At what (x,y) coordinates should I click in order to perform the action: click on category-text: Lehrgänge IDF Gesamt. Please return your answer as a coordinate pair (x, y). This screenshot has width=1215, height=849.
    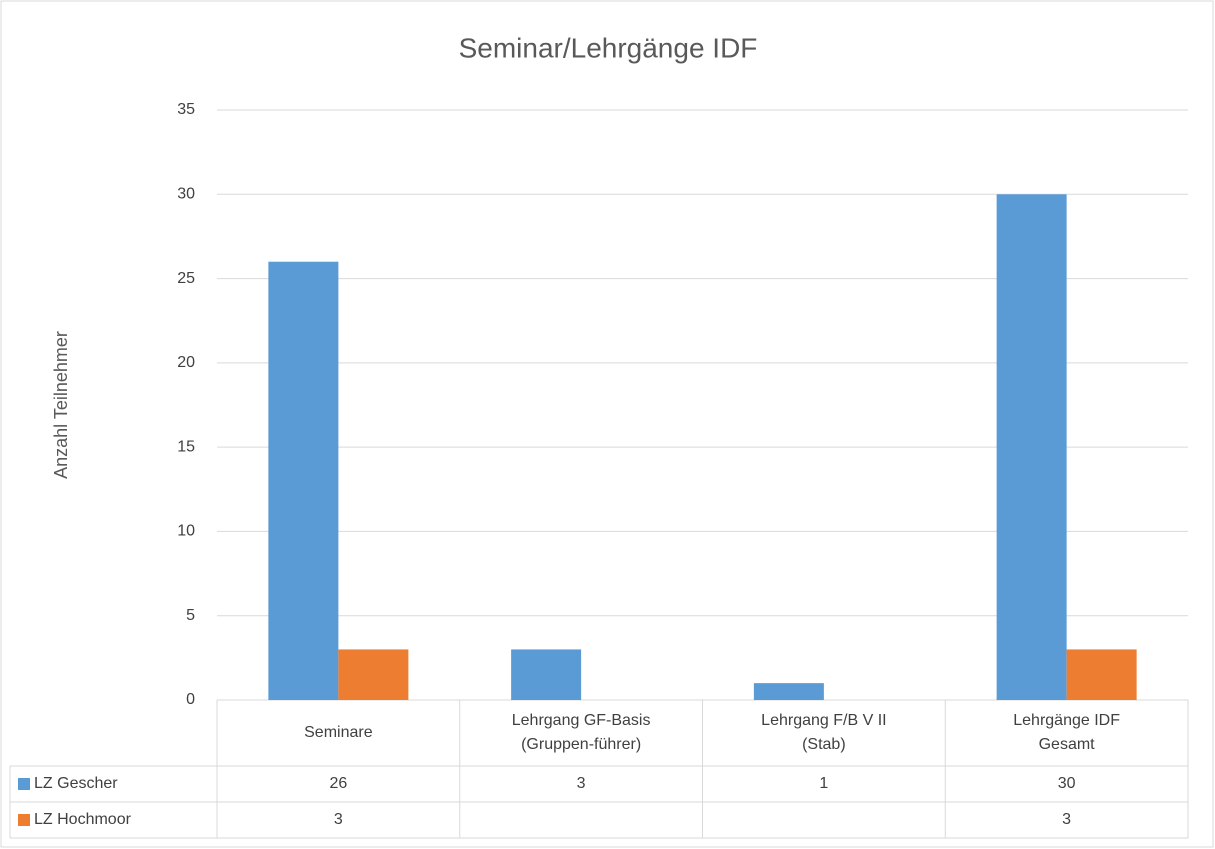
    Looking at the image, I should click on (1066, 732).